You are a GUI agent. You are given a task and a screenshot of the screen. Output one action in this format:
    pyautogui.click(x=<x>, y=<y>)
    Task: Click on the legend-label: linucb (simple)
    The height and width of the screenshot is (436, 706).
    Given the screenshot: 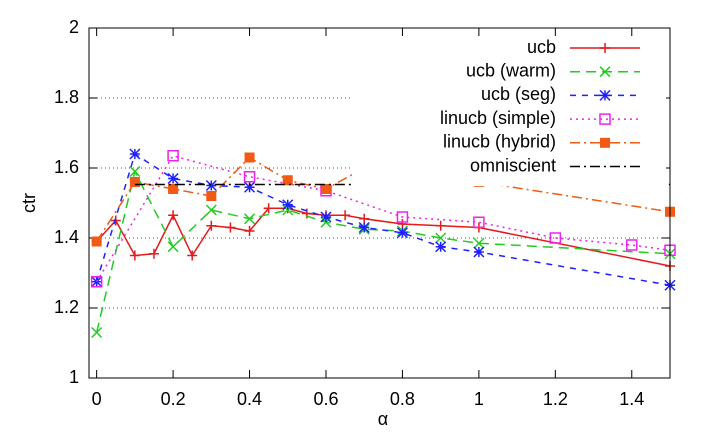 What is the action you would take?
    pyautogui.click(x=498, y=118)
    